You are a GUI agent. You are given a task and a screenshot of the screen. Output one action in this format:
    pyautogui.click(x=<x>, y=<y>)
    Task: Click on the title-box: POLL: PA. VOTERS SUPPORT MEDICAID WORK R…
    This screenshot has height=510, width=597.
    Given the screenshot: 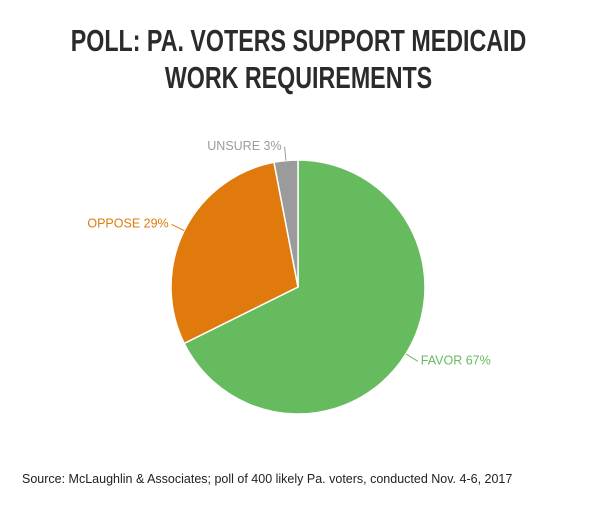 What is the action you would take?
    pyautogui.click(x=298, y=59)
    